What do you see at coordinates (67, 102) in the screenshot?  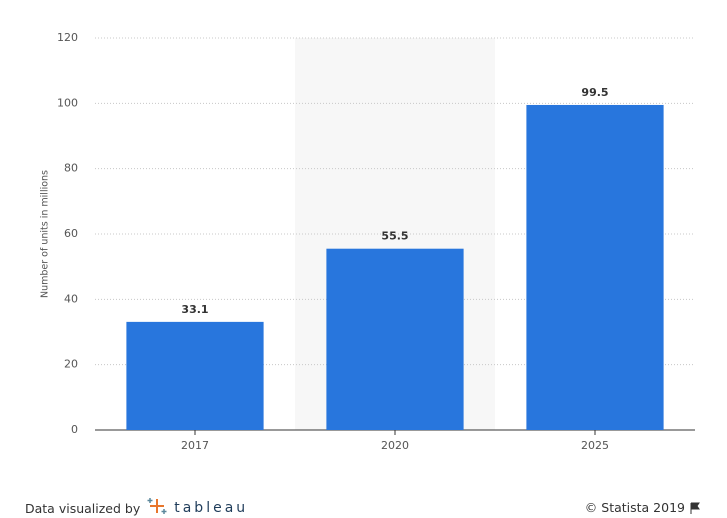 I see `y-tick-label: 100` at bounding box center [67, 102].